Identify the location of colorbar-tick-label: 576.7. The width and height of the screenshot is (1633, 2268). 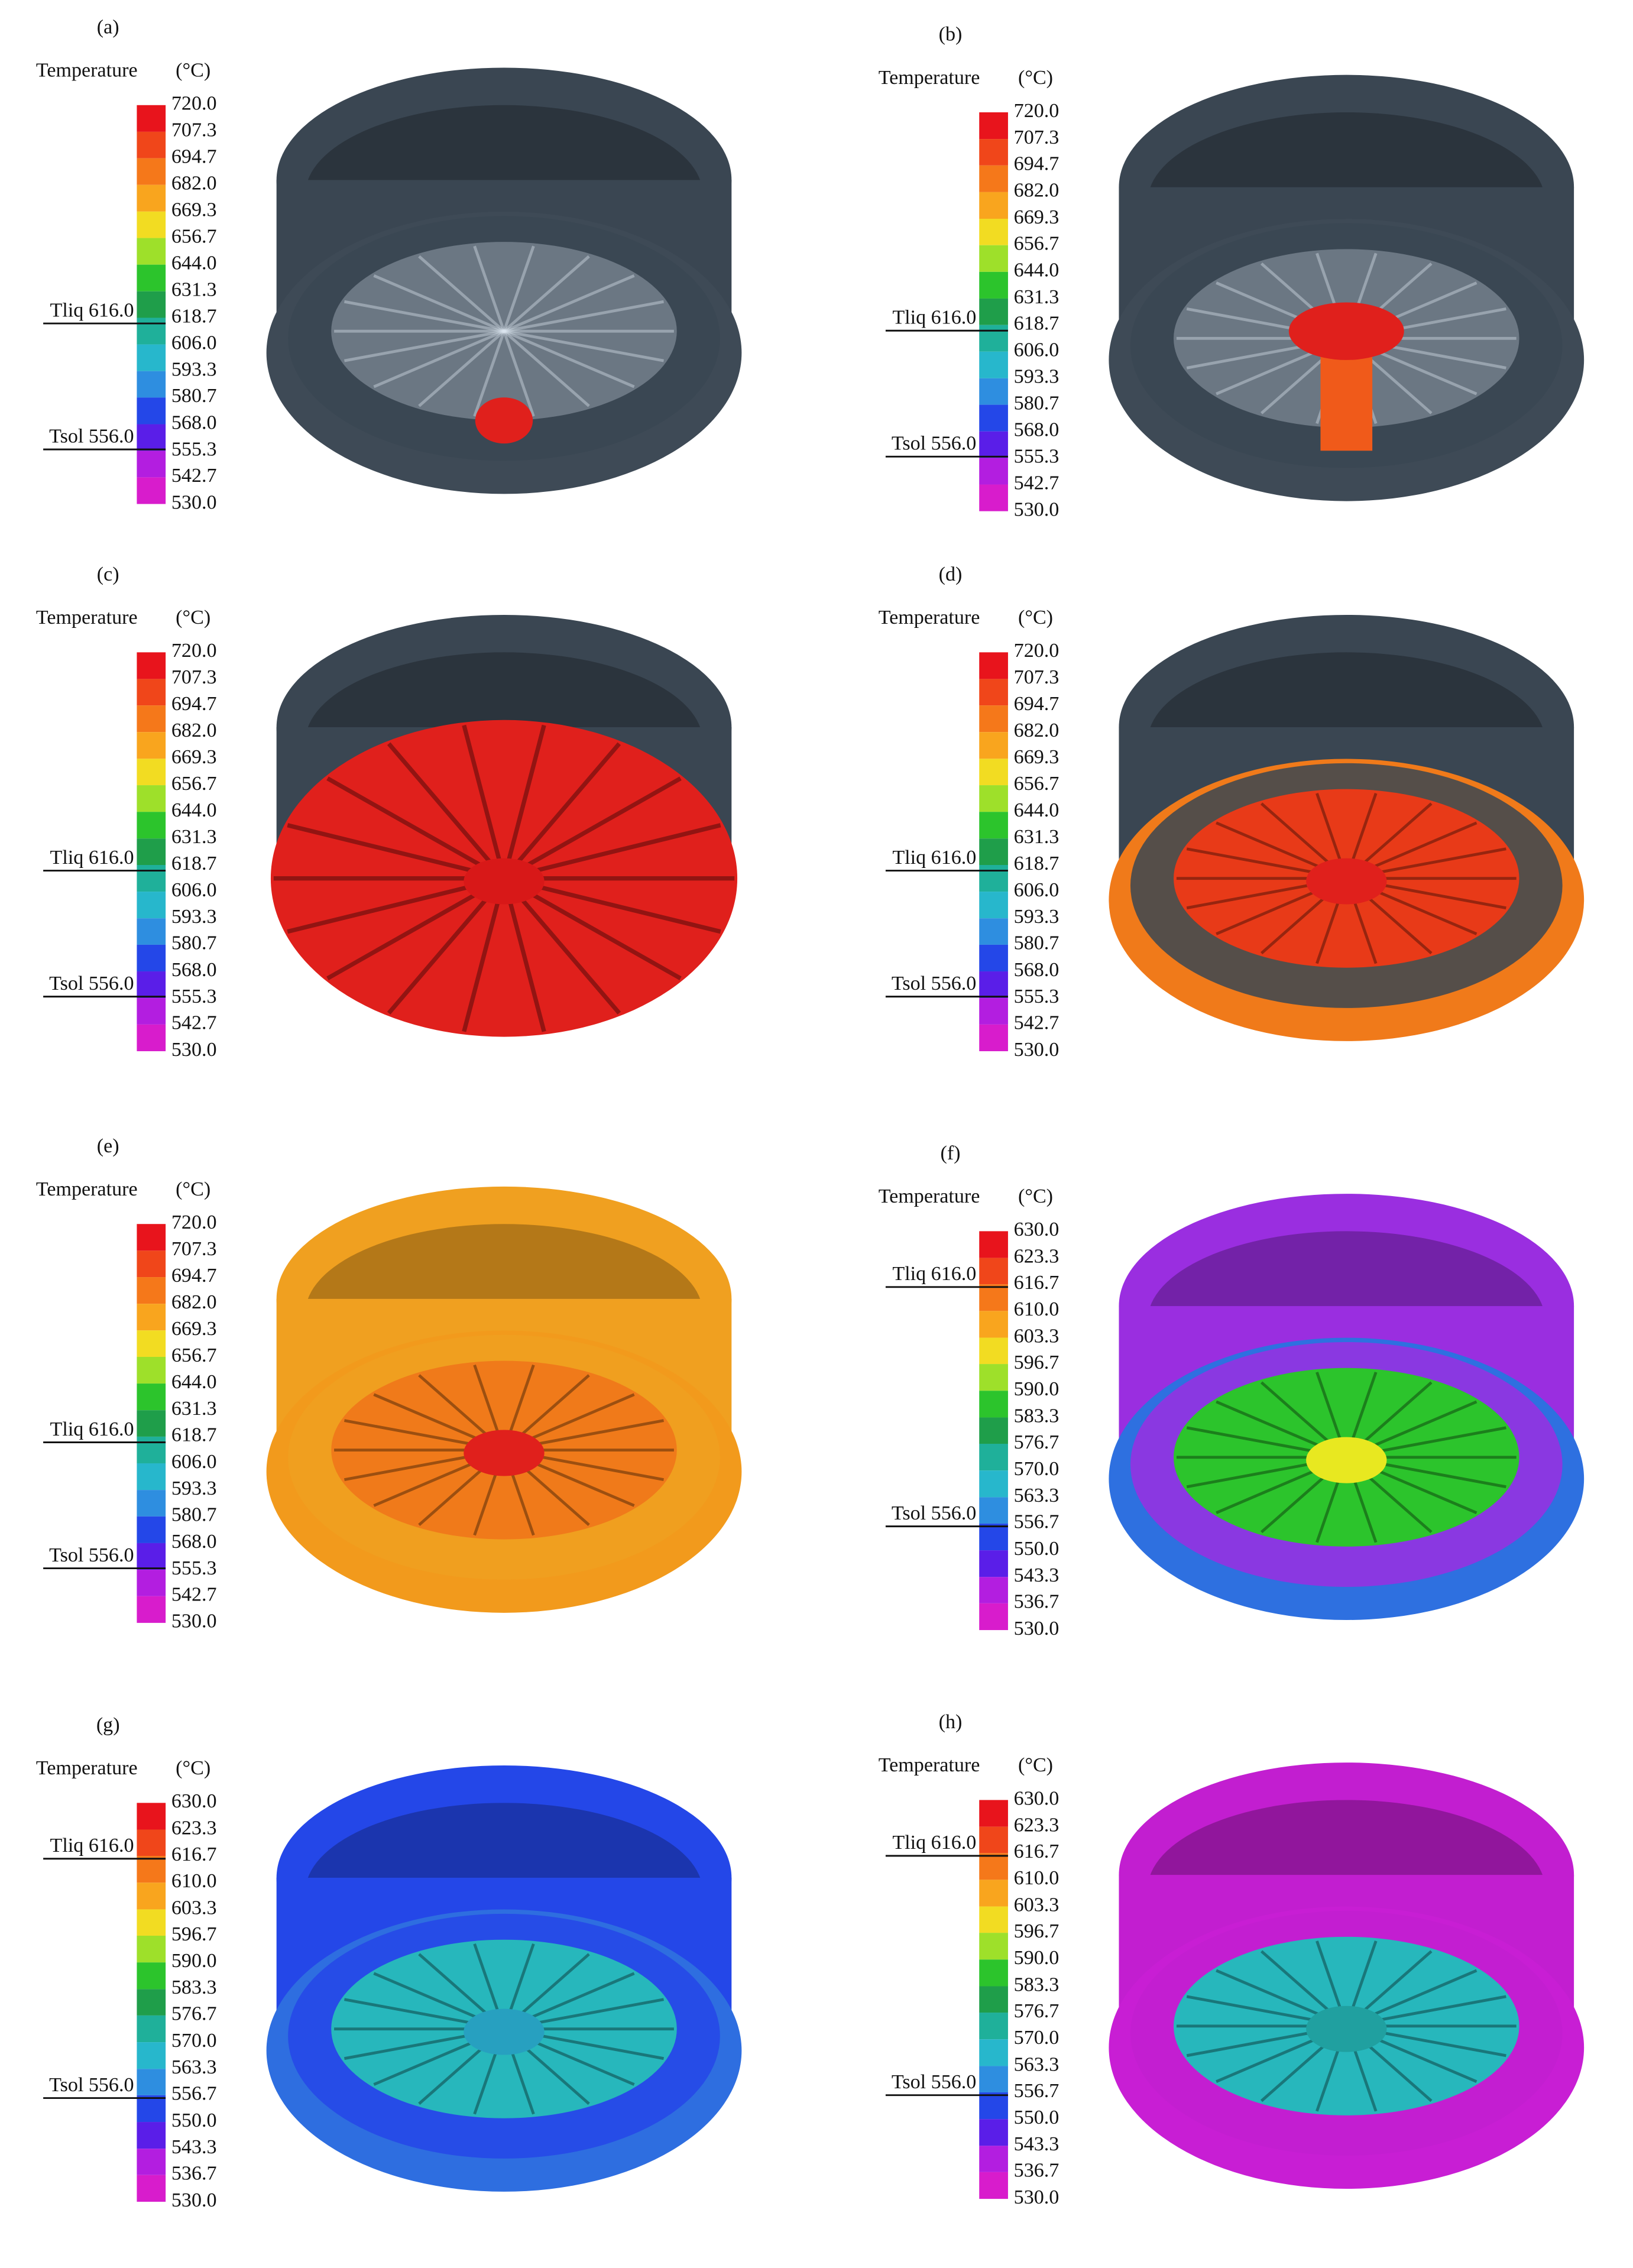
(194, 2014).